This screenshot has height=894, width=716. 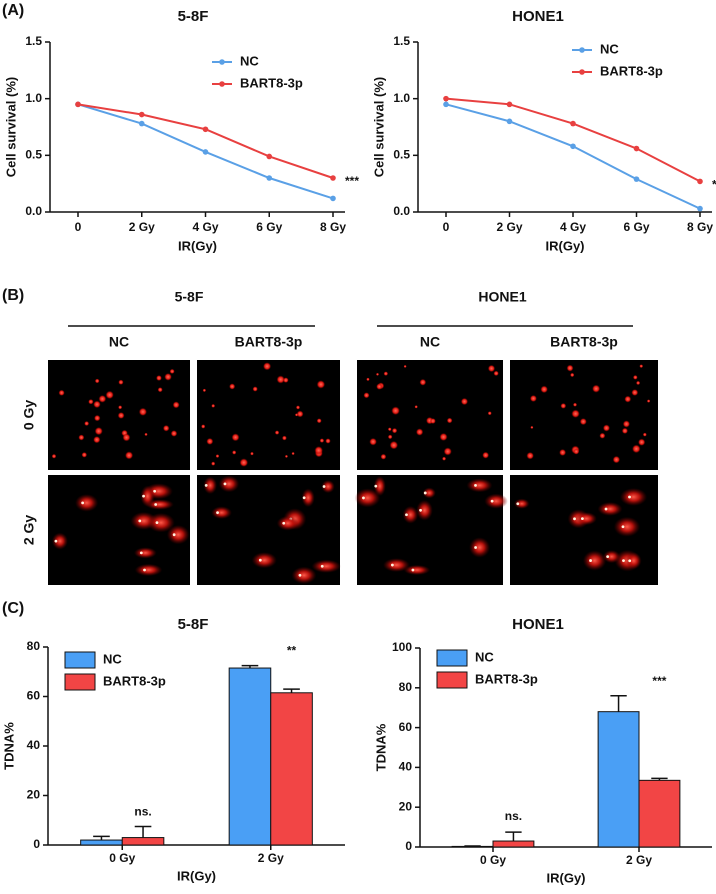 I want to click on y-tick-label: 0.0, so click(x=401, y=211).